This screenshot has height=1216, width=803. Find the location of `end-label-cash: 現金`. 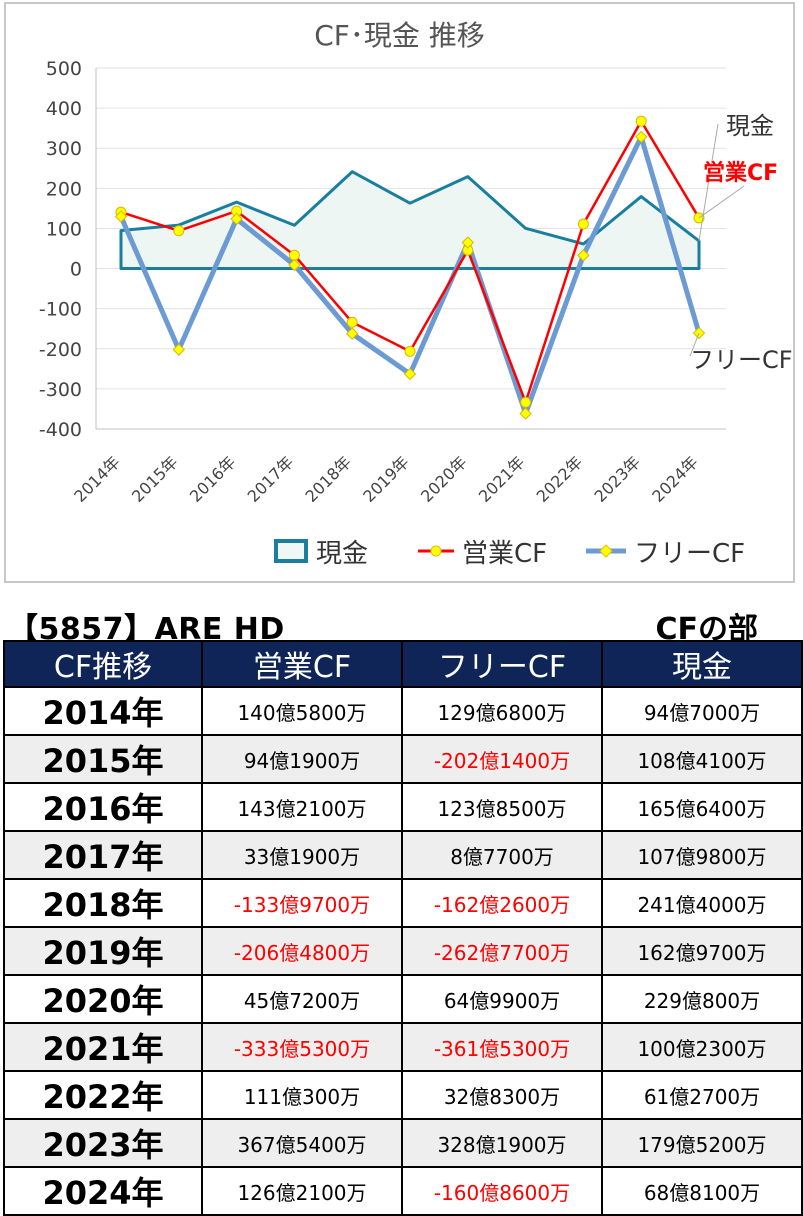

end-label-cash: 現金 is located at coordinates (750, 126).